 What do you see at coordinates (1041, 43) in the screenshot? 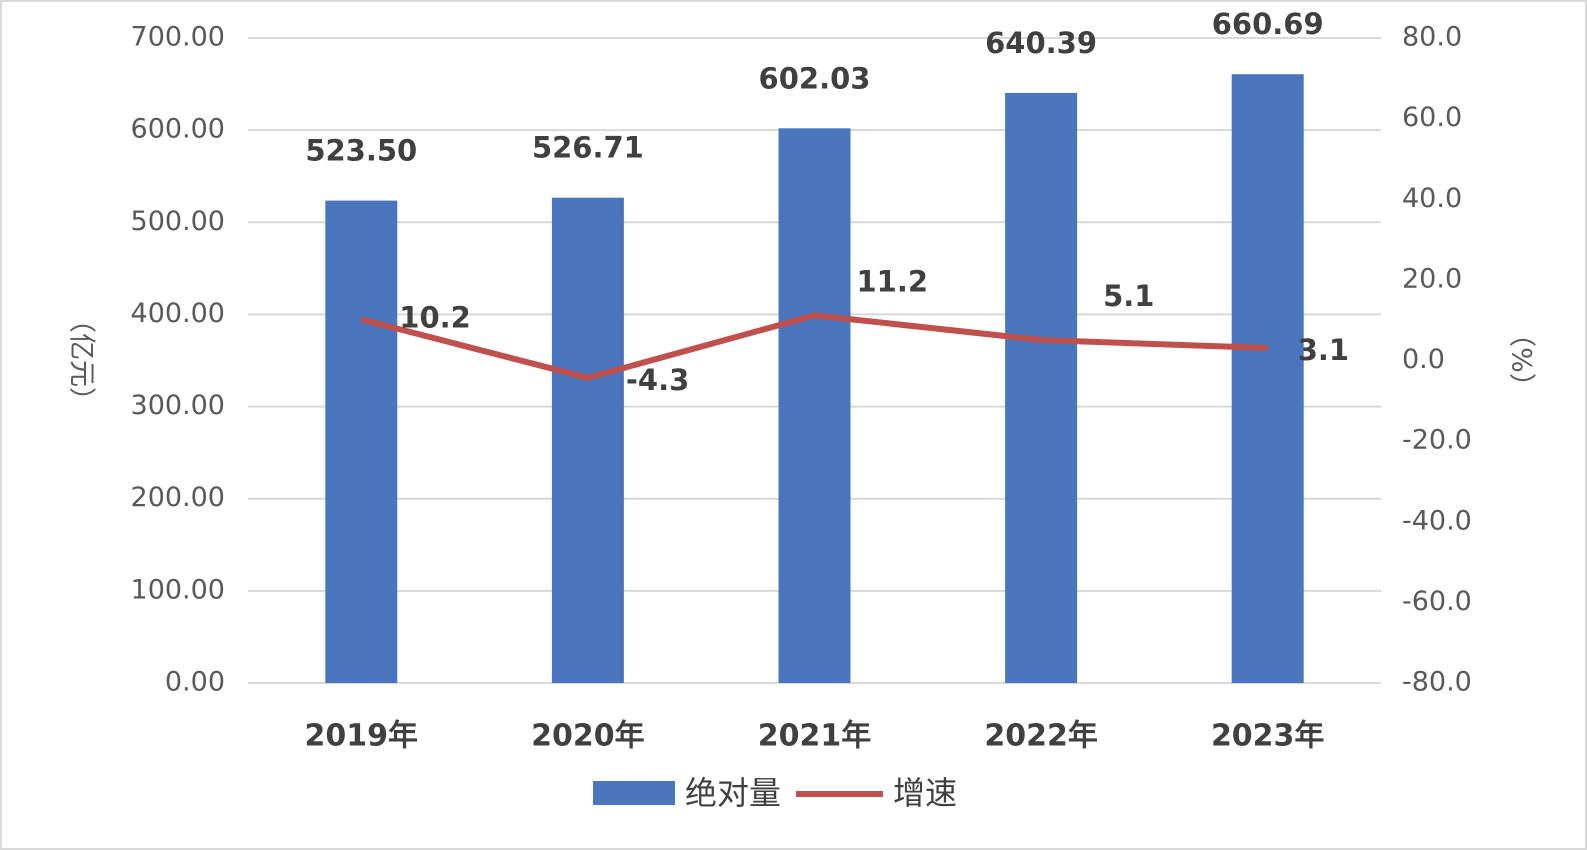
I see `bar-value-label: 640.39` at bounding box center [1041, 43].